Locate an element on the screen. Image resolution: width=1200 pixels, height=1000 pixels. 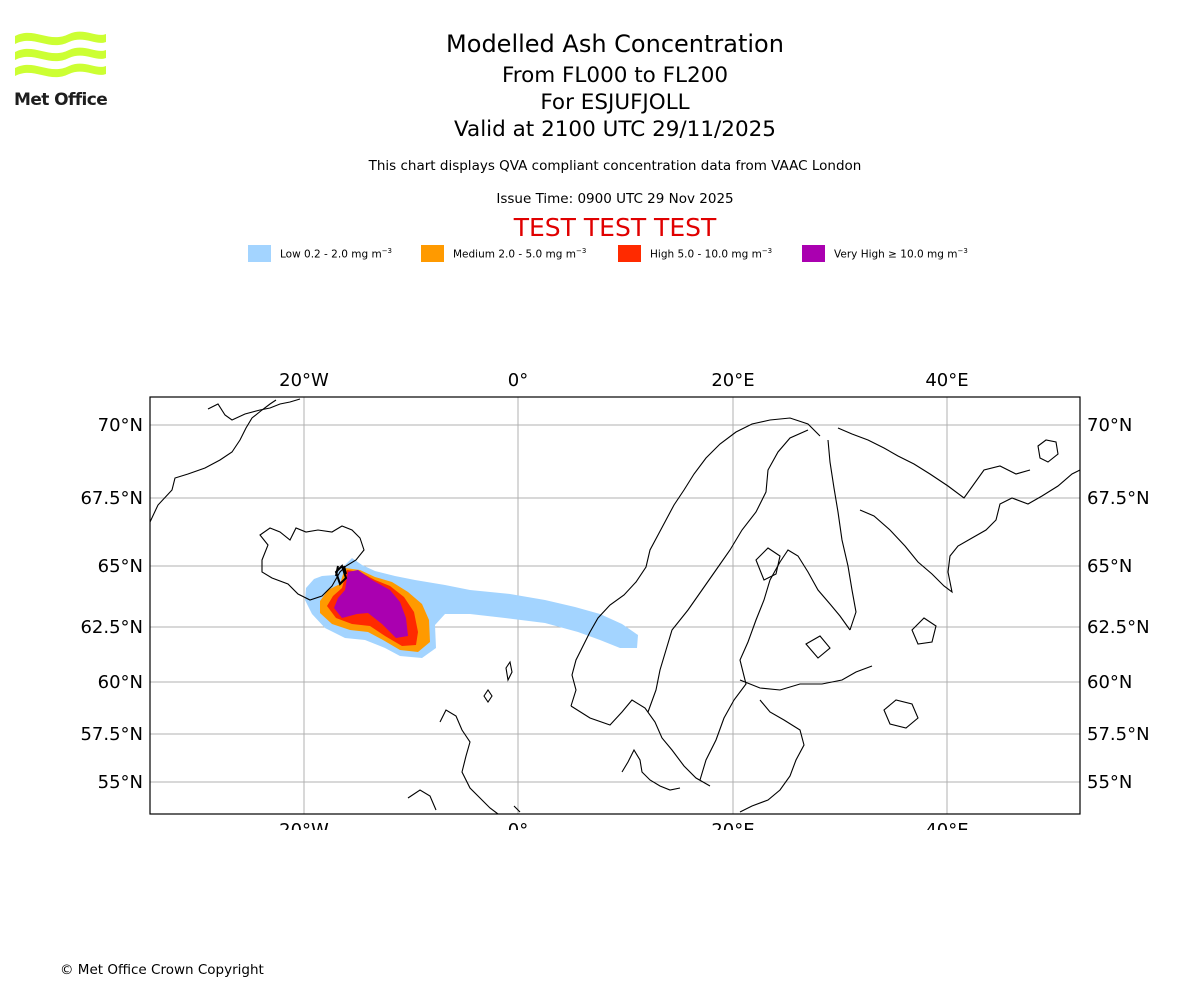
met-office-waves-icon is located at coordinates (60, 54).